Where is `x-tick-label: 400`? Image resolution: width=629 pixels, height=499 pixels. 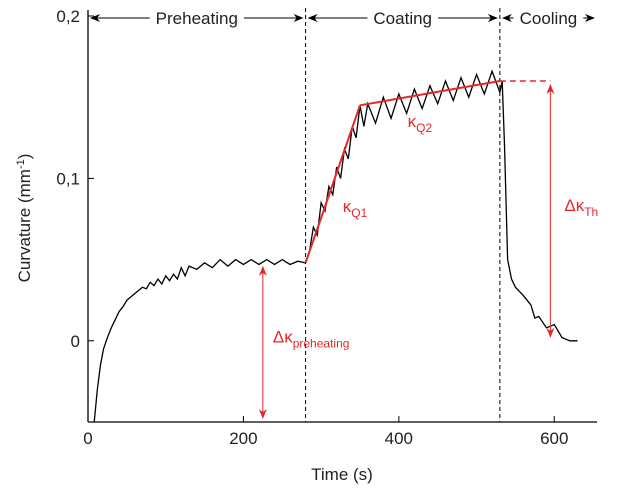 x-tick-label: 400 is located at coordinates (399, 438).